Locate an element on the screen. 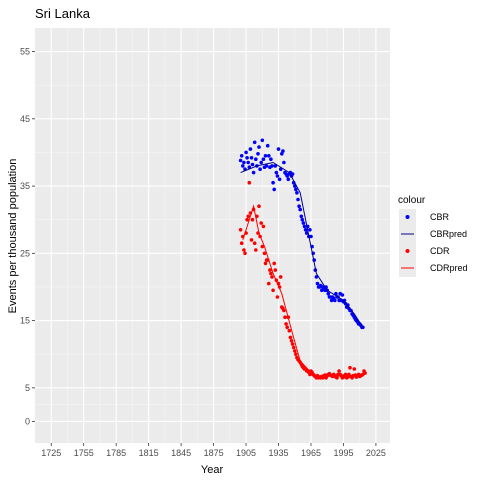 This screenshot has width=480, height=480. x-tick-label: 1785 is located at coordinates (116, 453).